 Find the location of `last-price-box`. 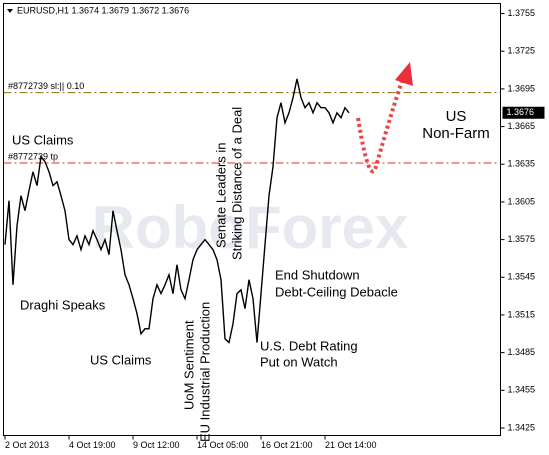

last-price-box is located at coordinates (523, 112).